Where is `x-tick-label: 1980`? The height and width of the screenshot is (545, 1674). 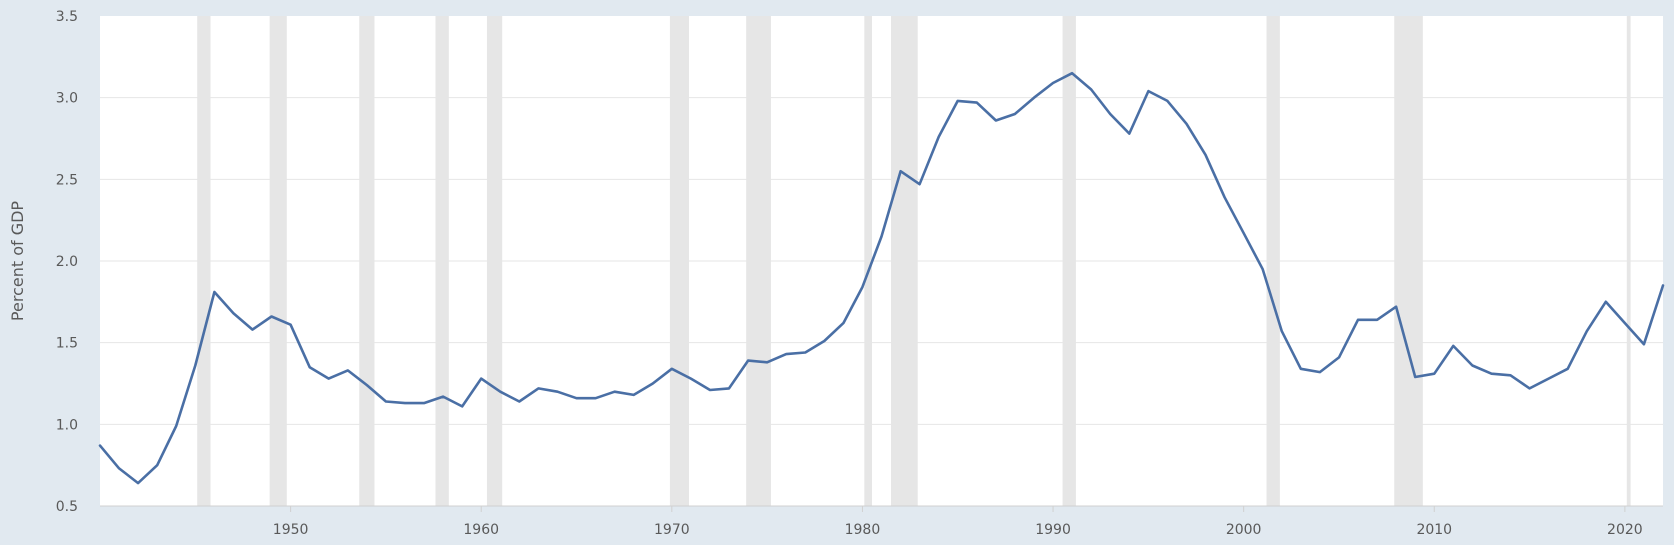
x-tick-label: 1980 is located at coordinates (863, 530).